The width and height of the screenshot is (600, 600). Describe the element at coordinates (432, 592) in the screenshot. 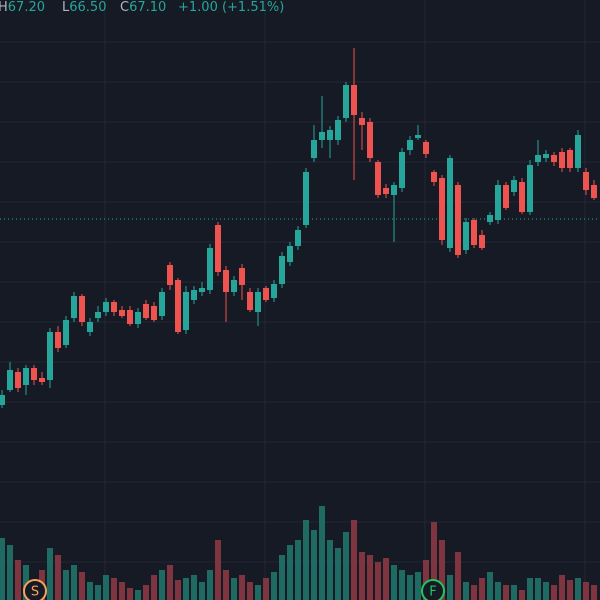

I see `event-marker-label: F` at that location.